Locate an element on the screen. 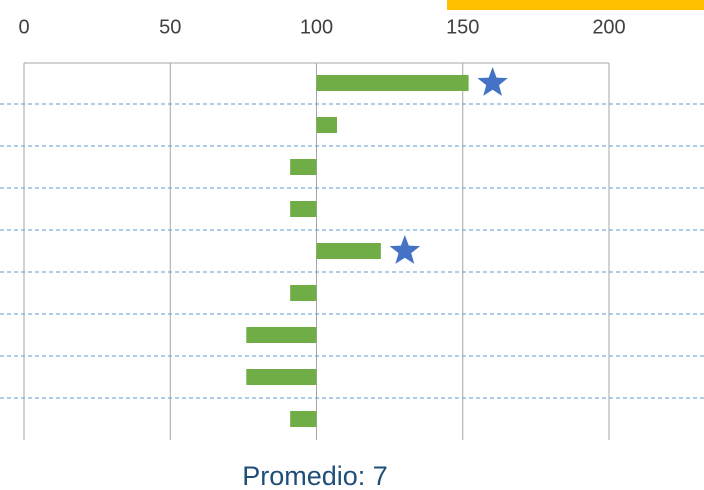 The height and width of the screenshot is (490, 704). x-tick-label: 150 is located at coordinates (462, 27).